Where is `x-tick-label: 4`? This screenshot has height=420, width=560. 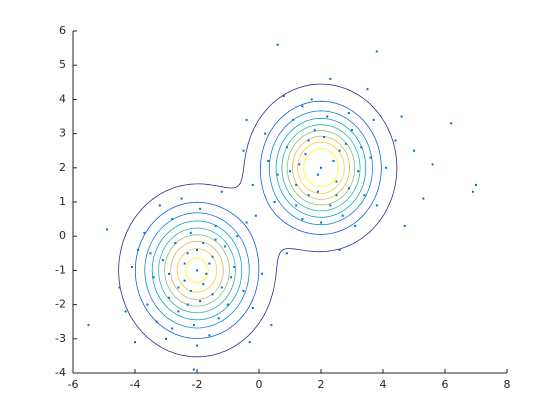
x-tick-label: 4 is located at coordinates (383, 384).